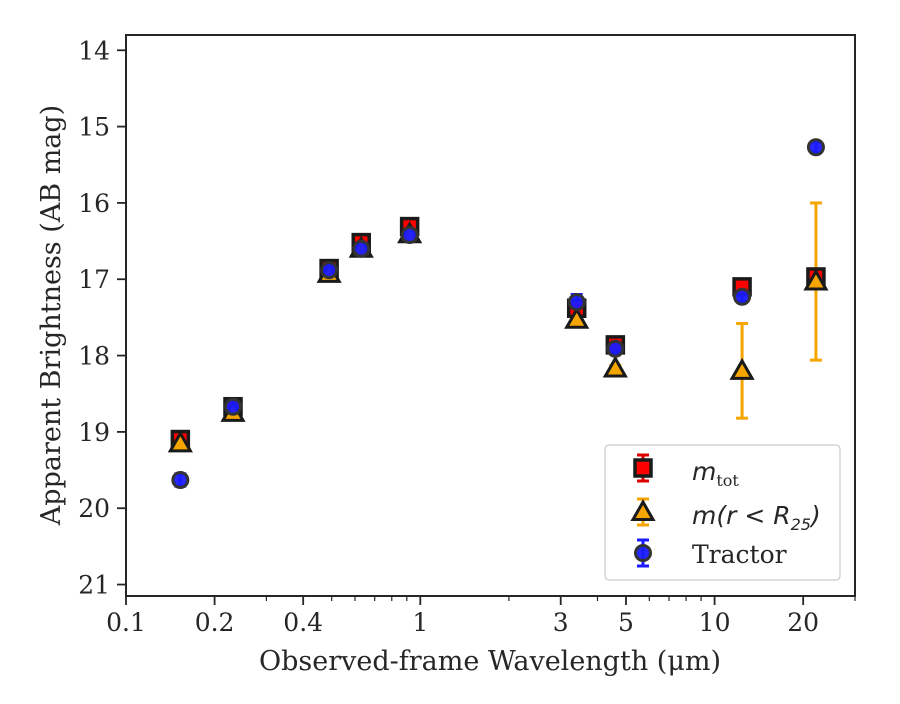 The image size is (900, 704). Describe the element at coordinates (626, 622) in the screenshot. I see `x-tick-label: 5` at that location.